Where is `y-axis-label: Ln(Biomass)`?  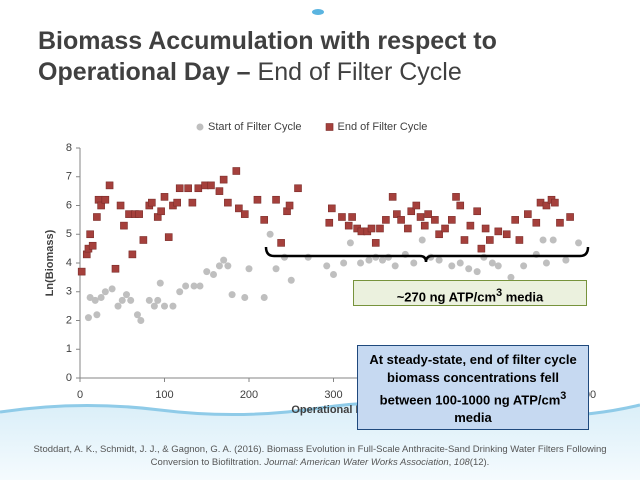
y-axis-label: Ln(Biomass) is located at coordinates (50, 262).